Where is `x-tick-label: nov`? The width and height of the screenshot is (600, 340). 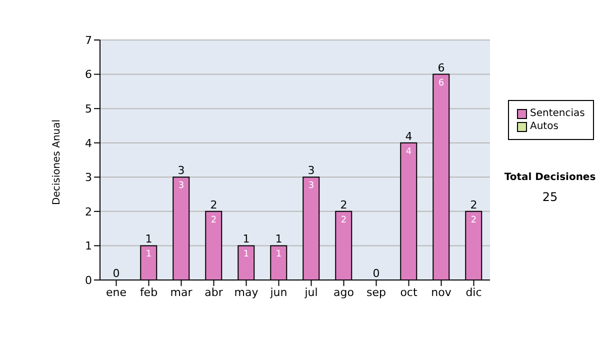
x-tick-label: nov is located at coordinates (441, 292).